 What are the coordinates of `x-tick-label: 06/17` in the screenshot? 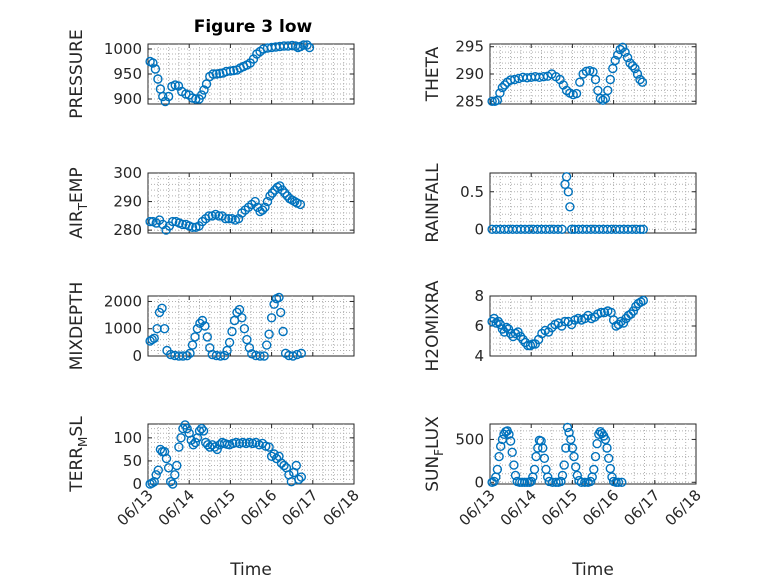 It's located at (299, 507).